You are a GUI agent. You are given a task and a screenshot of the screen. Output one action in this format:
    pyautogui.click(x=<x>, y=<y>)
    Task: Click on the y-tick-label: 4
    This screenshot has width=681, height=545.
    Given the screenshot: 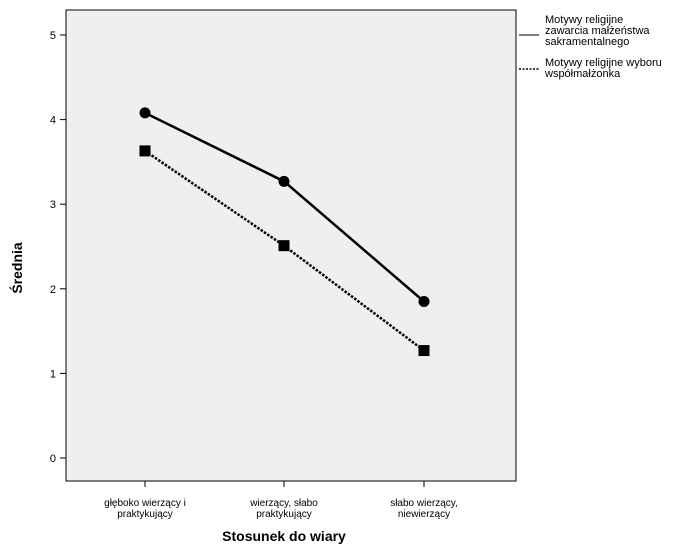 What is the action you would take?
    pyautogui.click(x=53, y=121)
    